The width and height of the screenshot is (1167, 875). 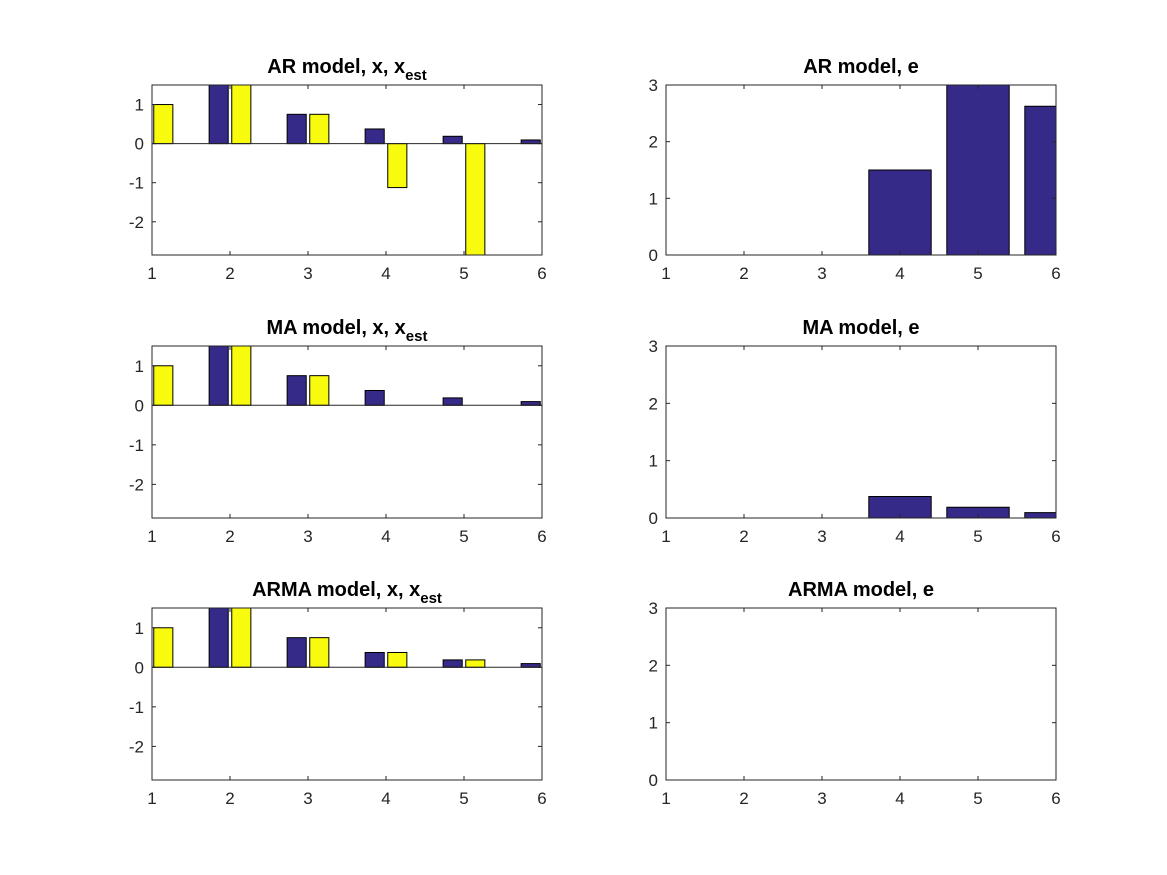 What do you see at coordinates (861, 590) in the screenshot?
I see `chart-title-main: ARMA model, e` at bounding box center [861, 590].